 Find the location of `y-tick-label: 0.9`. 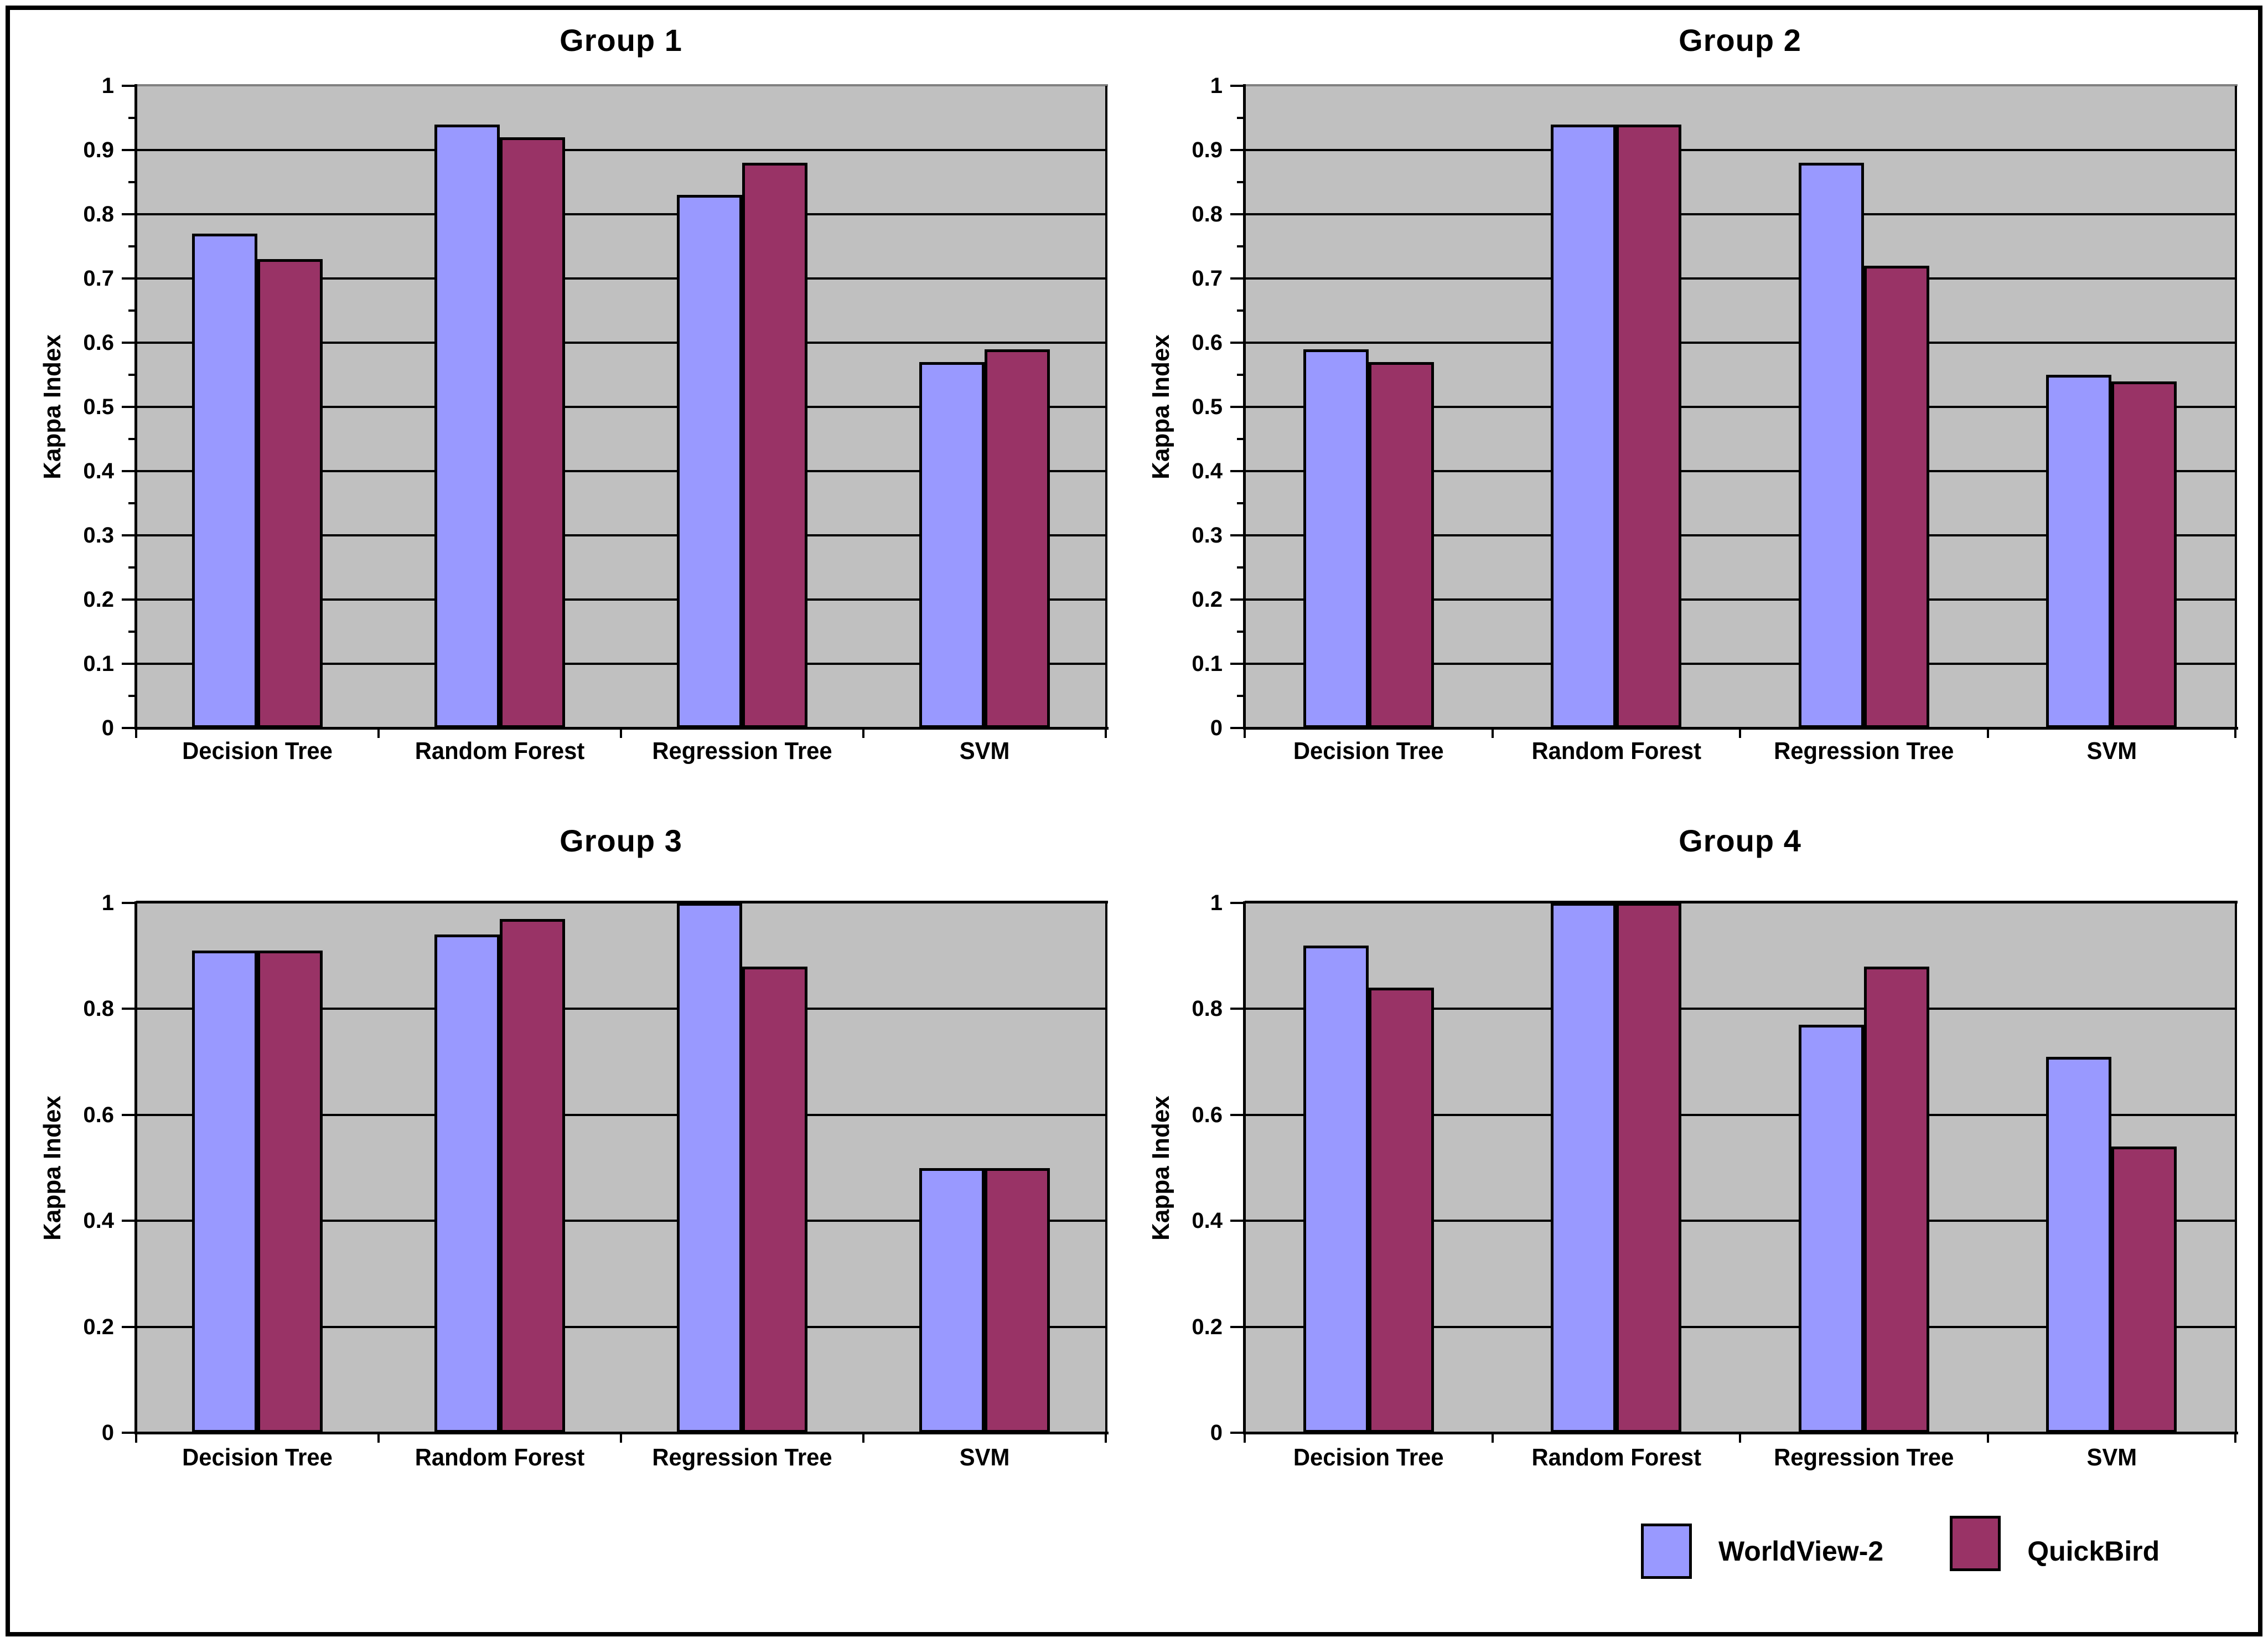

y-tick-label: 0.9 is located at coordinates (98, 150).